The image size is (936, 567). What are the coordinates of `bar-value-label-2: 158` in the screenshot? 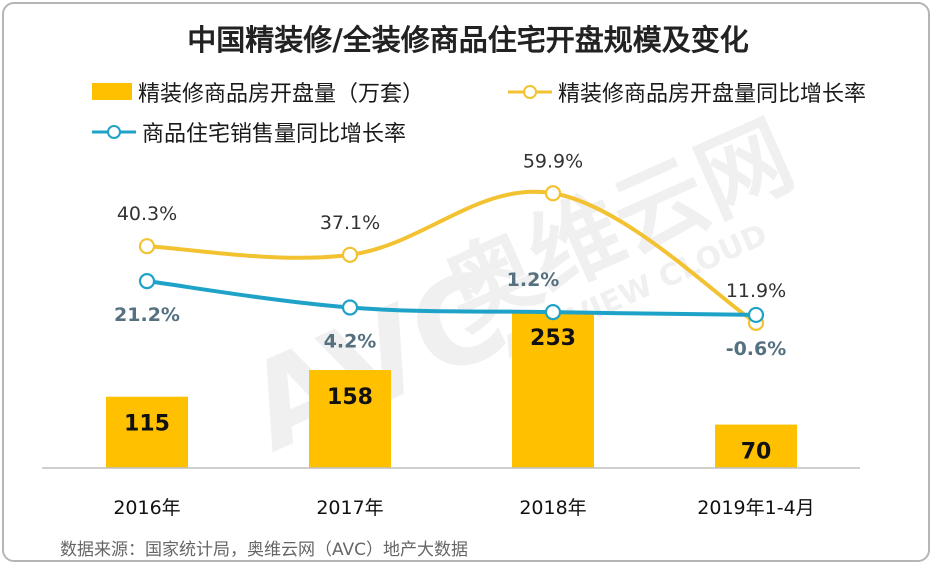 It's located at (350, 397).